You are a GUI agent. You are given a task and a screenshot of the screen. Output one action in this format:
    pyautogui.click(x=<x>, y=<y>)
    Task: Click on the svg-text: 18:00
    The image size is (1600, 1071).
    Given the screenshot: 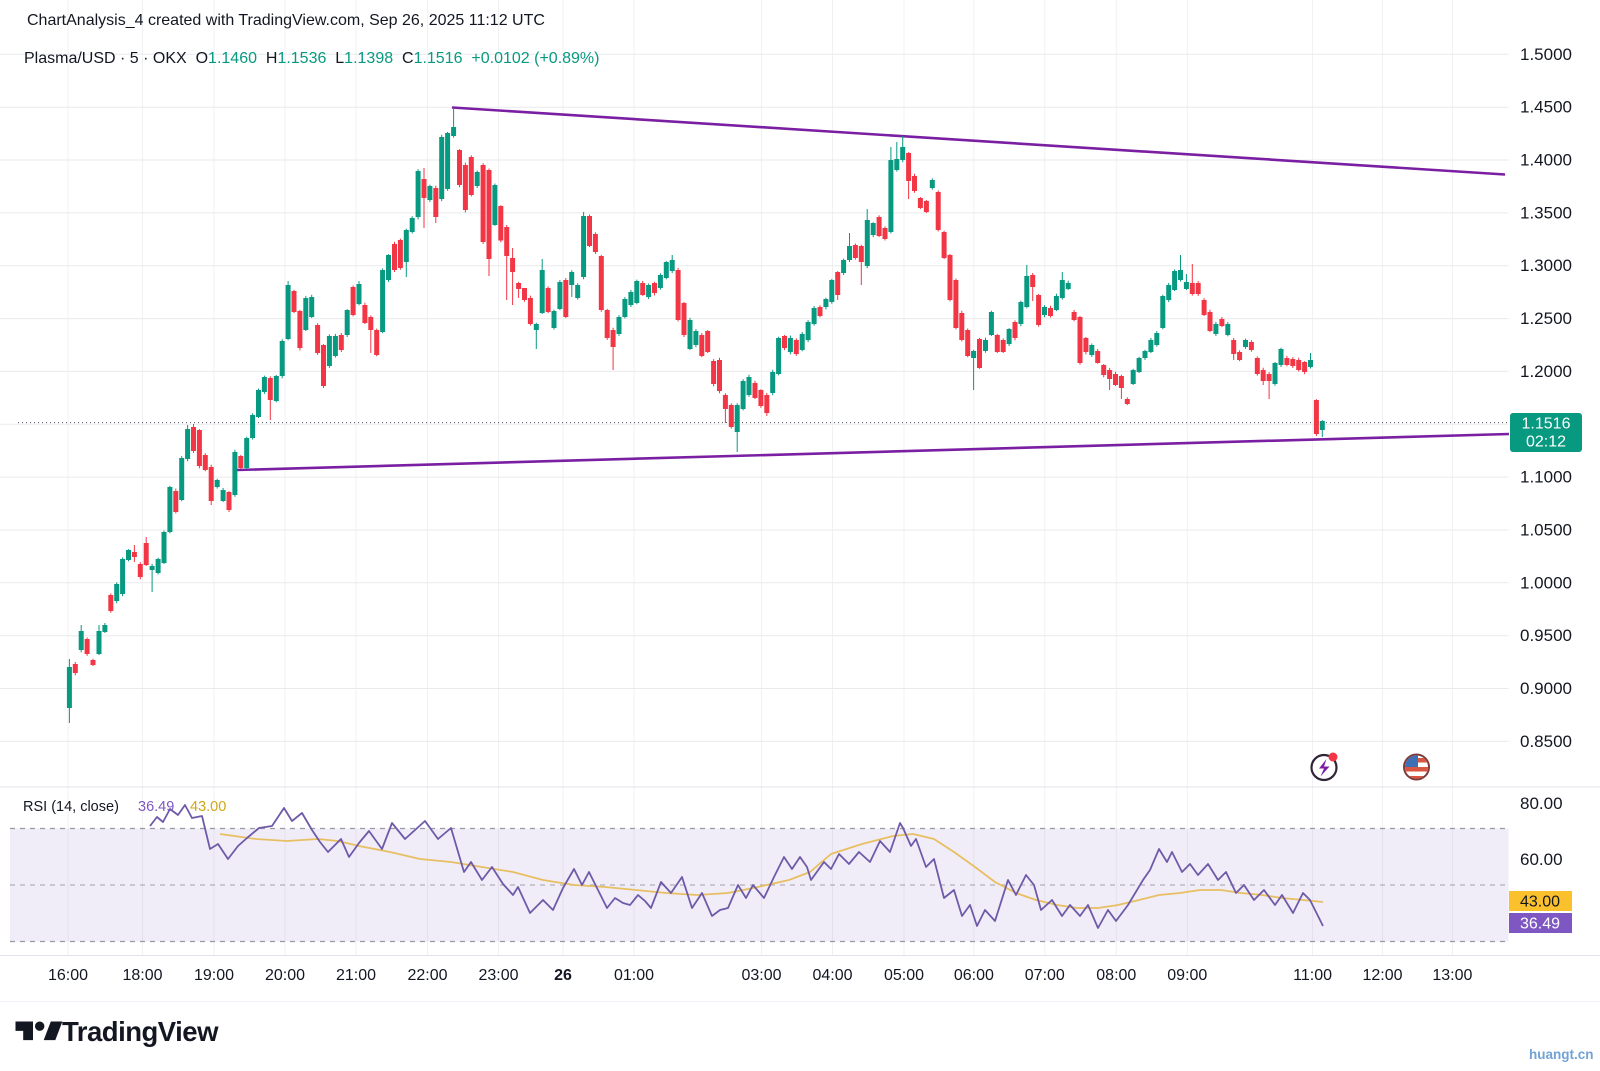 What is the action you would take?
    pyautogui.click(x=142, y=975)
    